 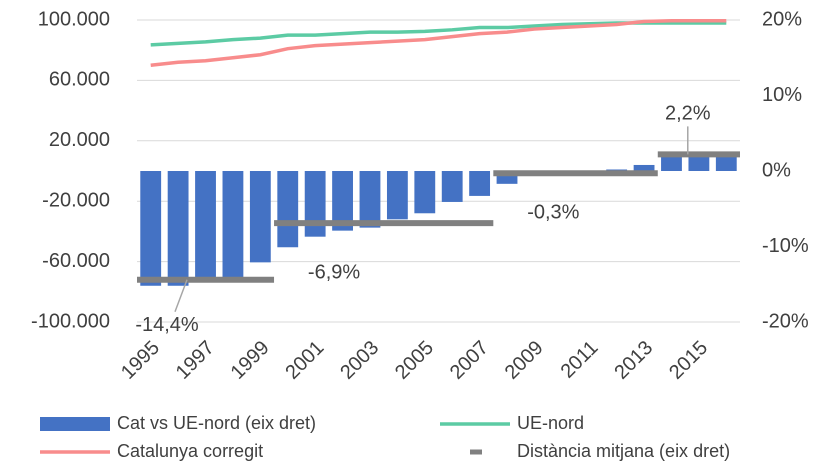 What do you see at coordinates (76, 200) in the screenshot?
I see `y-tick-label: -20.000` at bounding box center [76, 200].